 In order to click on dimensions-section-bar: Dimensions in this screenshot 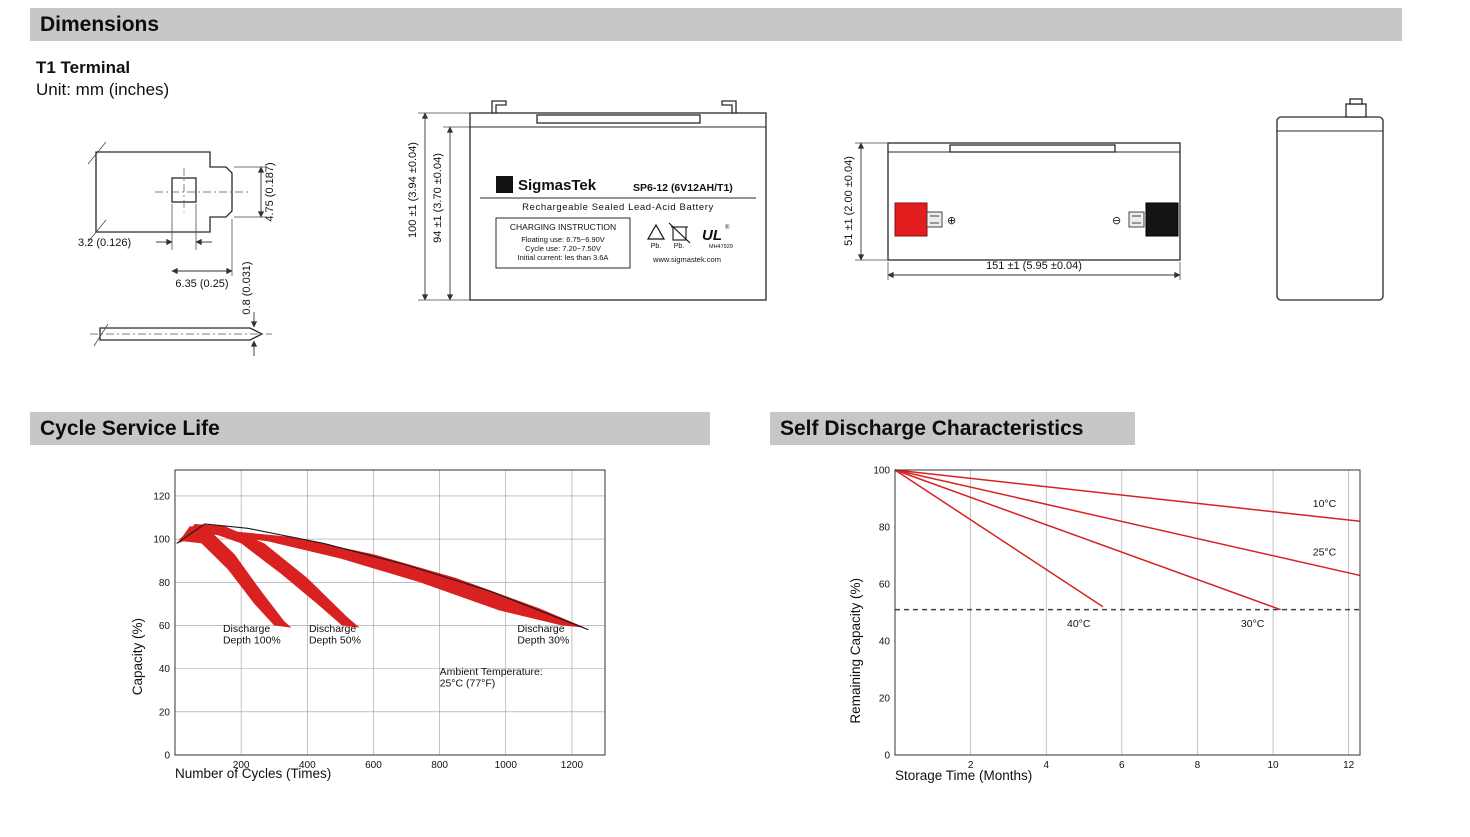, I will do `click(716, 24)`.